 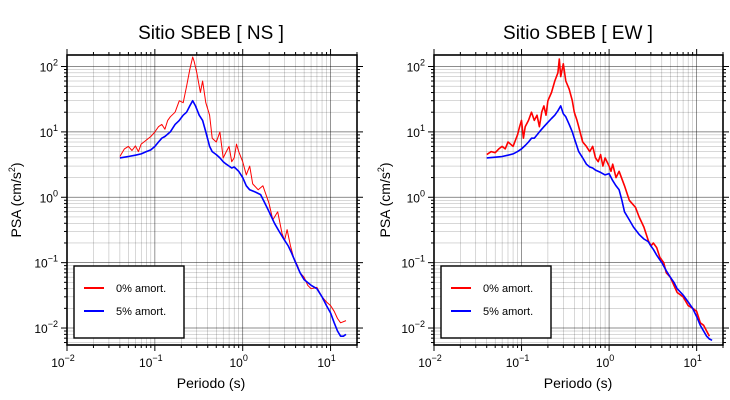 I want to click on chart-title: Sitio SBEB [ NS ], so click(x=211, y=33).